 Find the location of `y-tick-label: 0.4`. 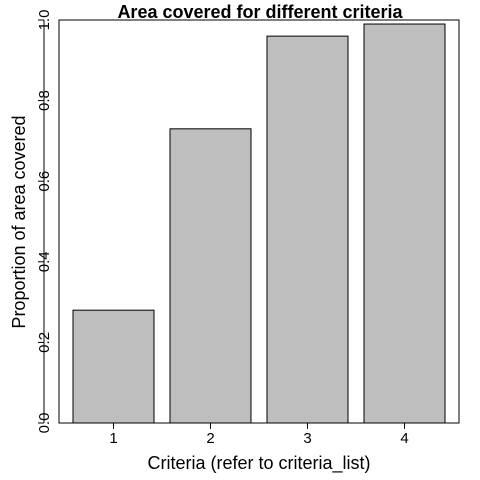

y-tick-label: 0.4 is located at coordinates (44, 261).